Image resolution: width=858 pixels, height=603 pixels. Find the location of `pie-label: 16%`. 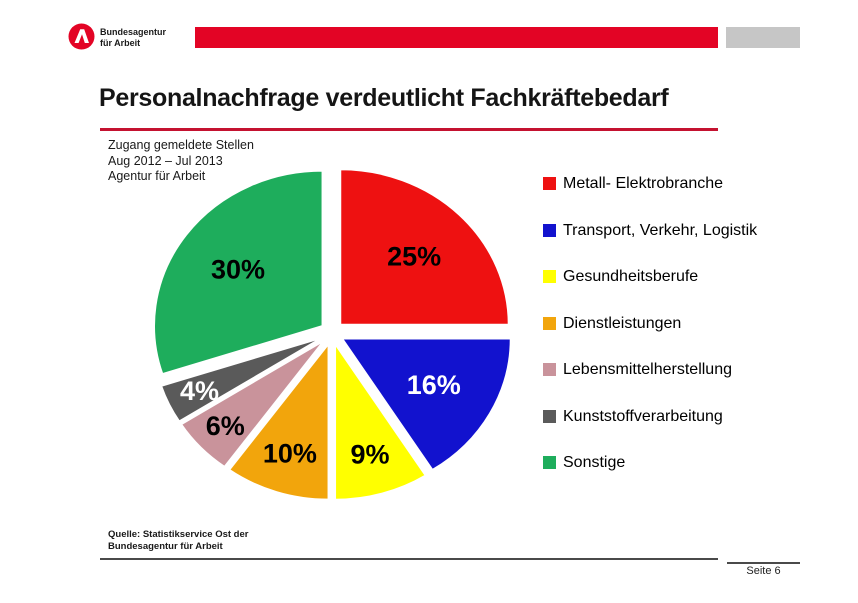

pie-label: 16% is located at coordinates (434, 385).